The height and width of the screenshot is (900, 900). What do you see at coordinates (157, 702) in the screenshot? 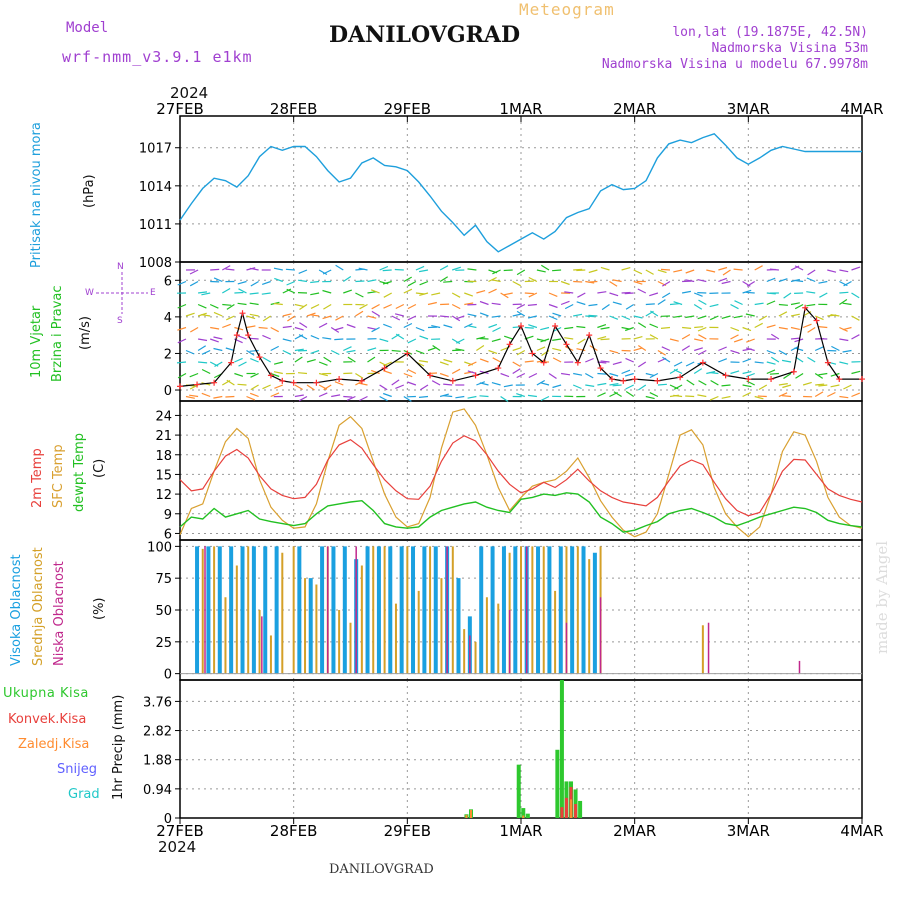
I see `ytick-label-precip: 3.76` at bounding box center [157, 702].